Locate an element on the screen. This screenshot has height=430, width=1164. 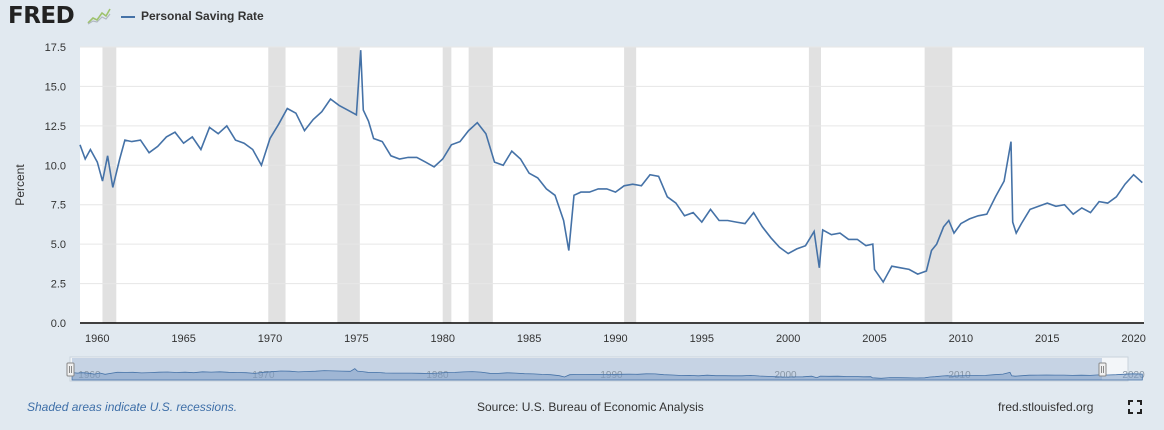
chart-header: FRED Personal Saving Rate is located at coordinates (582, 17).